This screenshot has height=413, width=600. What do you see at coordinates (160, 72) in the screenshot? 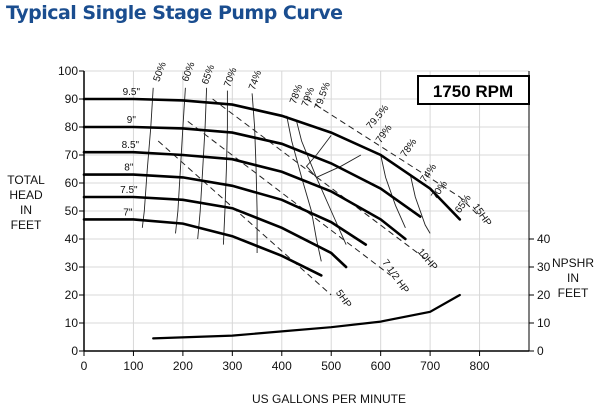
I see `efficiency-label-0: 50%` at bounding box center [160, 72].